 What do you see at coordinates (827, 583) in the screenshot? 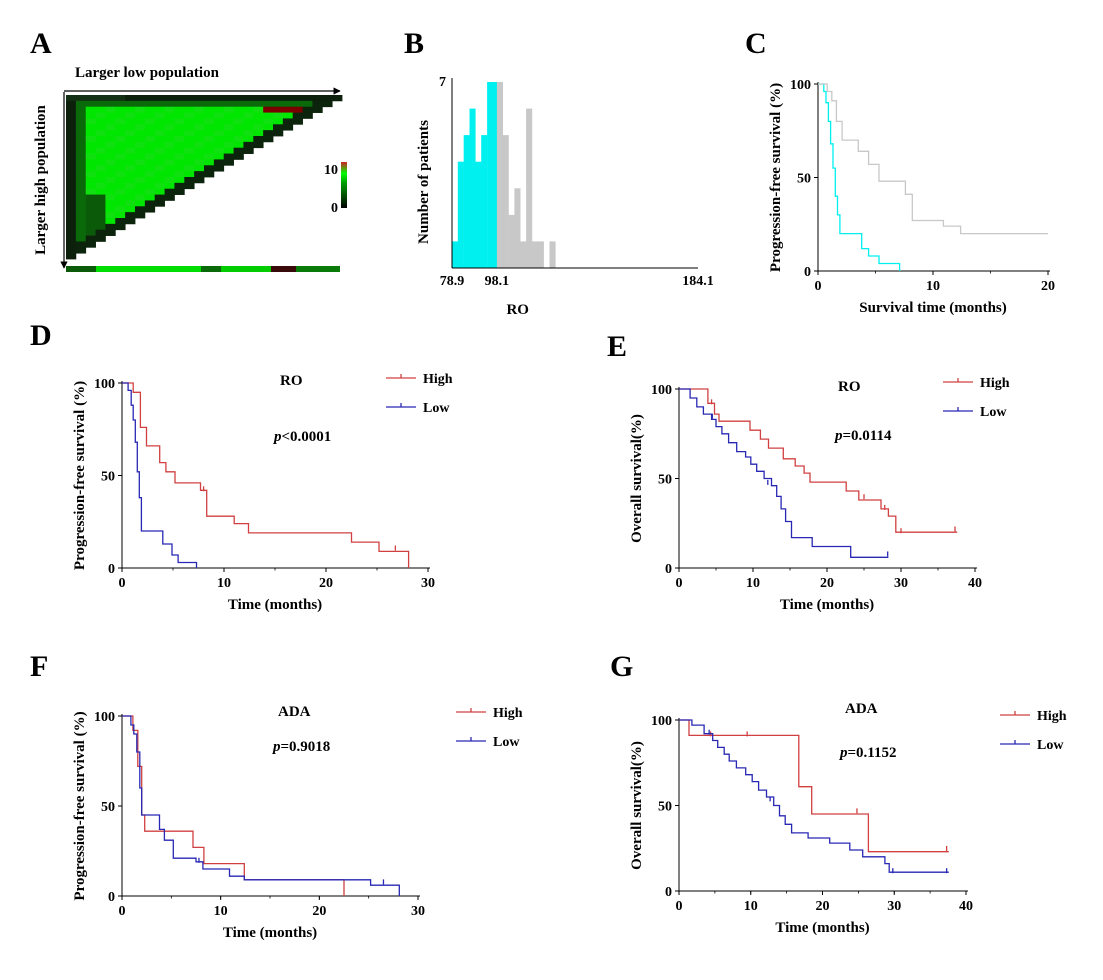
I see `panel-e-x-tick-label: 20` at bounding box center [827, 583].